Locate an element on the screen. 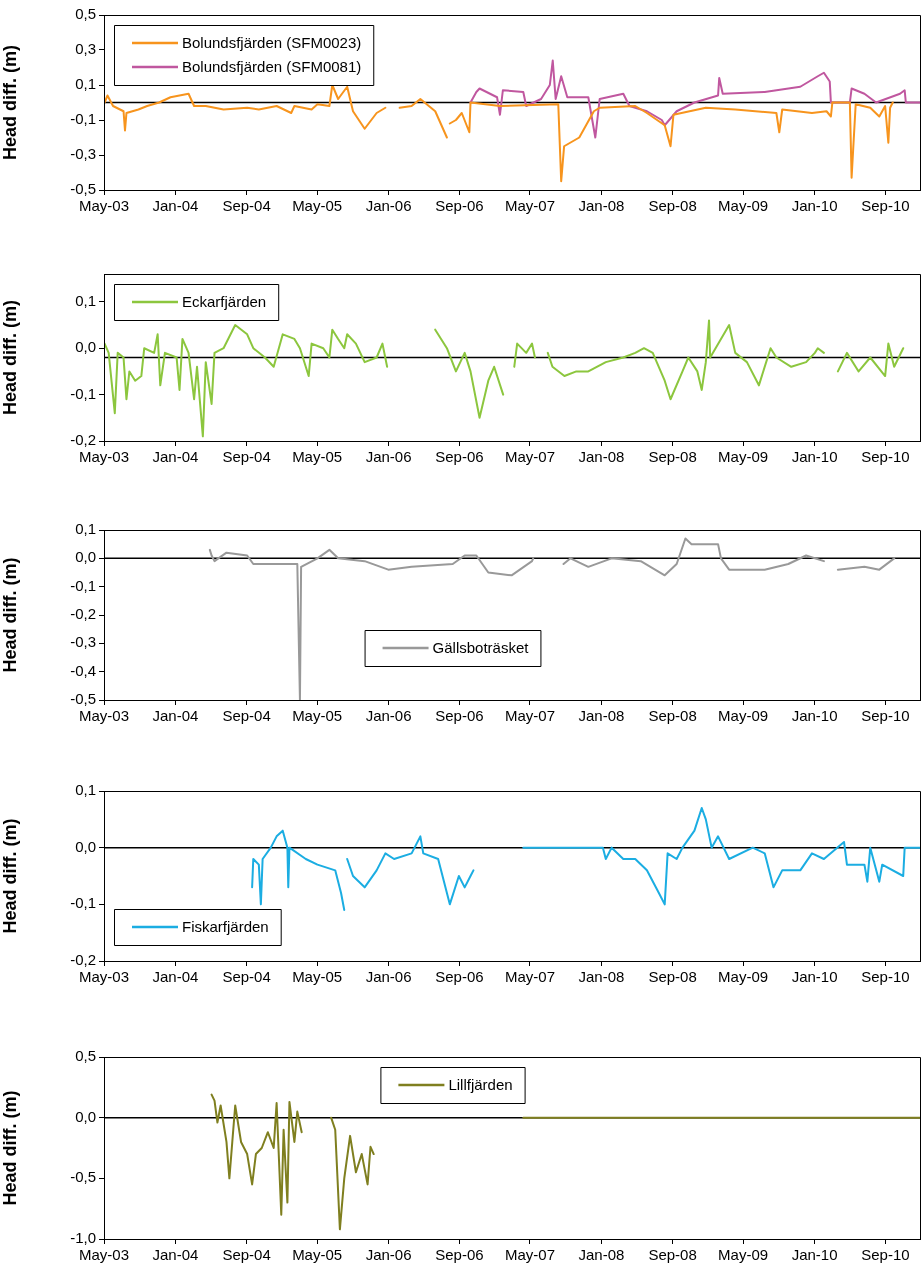 Image resolution: width=921 pixels, height=1274 pixels. legend-label: Lillfjärden is located at coordinates (480, 1085).